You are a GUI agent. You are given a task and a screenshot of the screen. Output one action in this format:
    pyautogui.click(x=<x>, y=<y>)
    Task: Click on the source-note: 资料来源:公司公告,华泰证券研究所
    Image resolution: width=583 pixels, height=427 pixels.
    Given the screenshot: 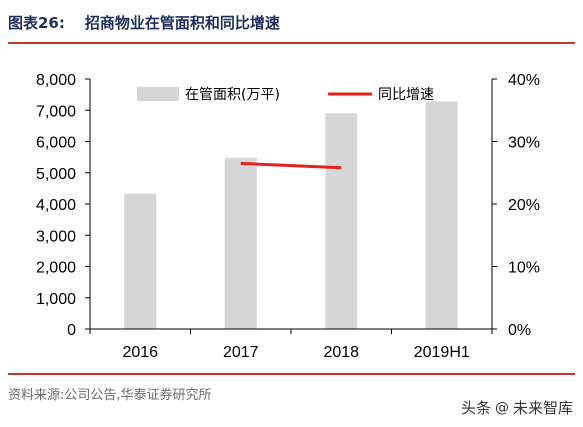 What is the action you would take?
    pyautogui.click(x=110, y=395)
    